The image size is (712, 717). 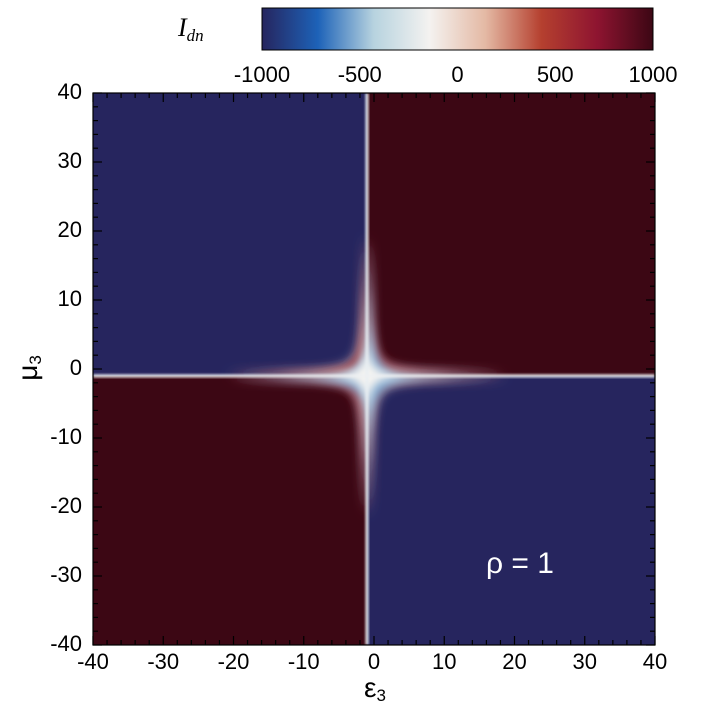 What do you see at coordinates (520, 563) in the screenshot?
I see `annotation: ρ = 1` at bounding box center [520, 563].